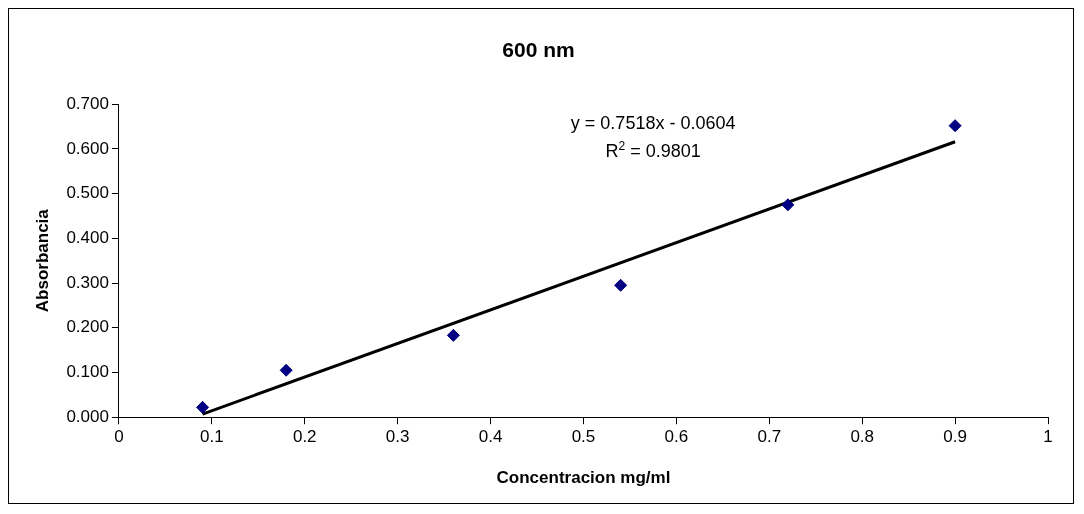  I want to click on x-tick-label: 0.2, so click(304, 437).